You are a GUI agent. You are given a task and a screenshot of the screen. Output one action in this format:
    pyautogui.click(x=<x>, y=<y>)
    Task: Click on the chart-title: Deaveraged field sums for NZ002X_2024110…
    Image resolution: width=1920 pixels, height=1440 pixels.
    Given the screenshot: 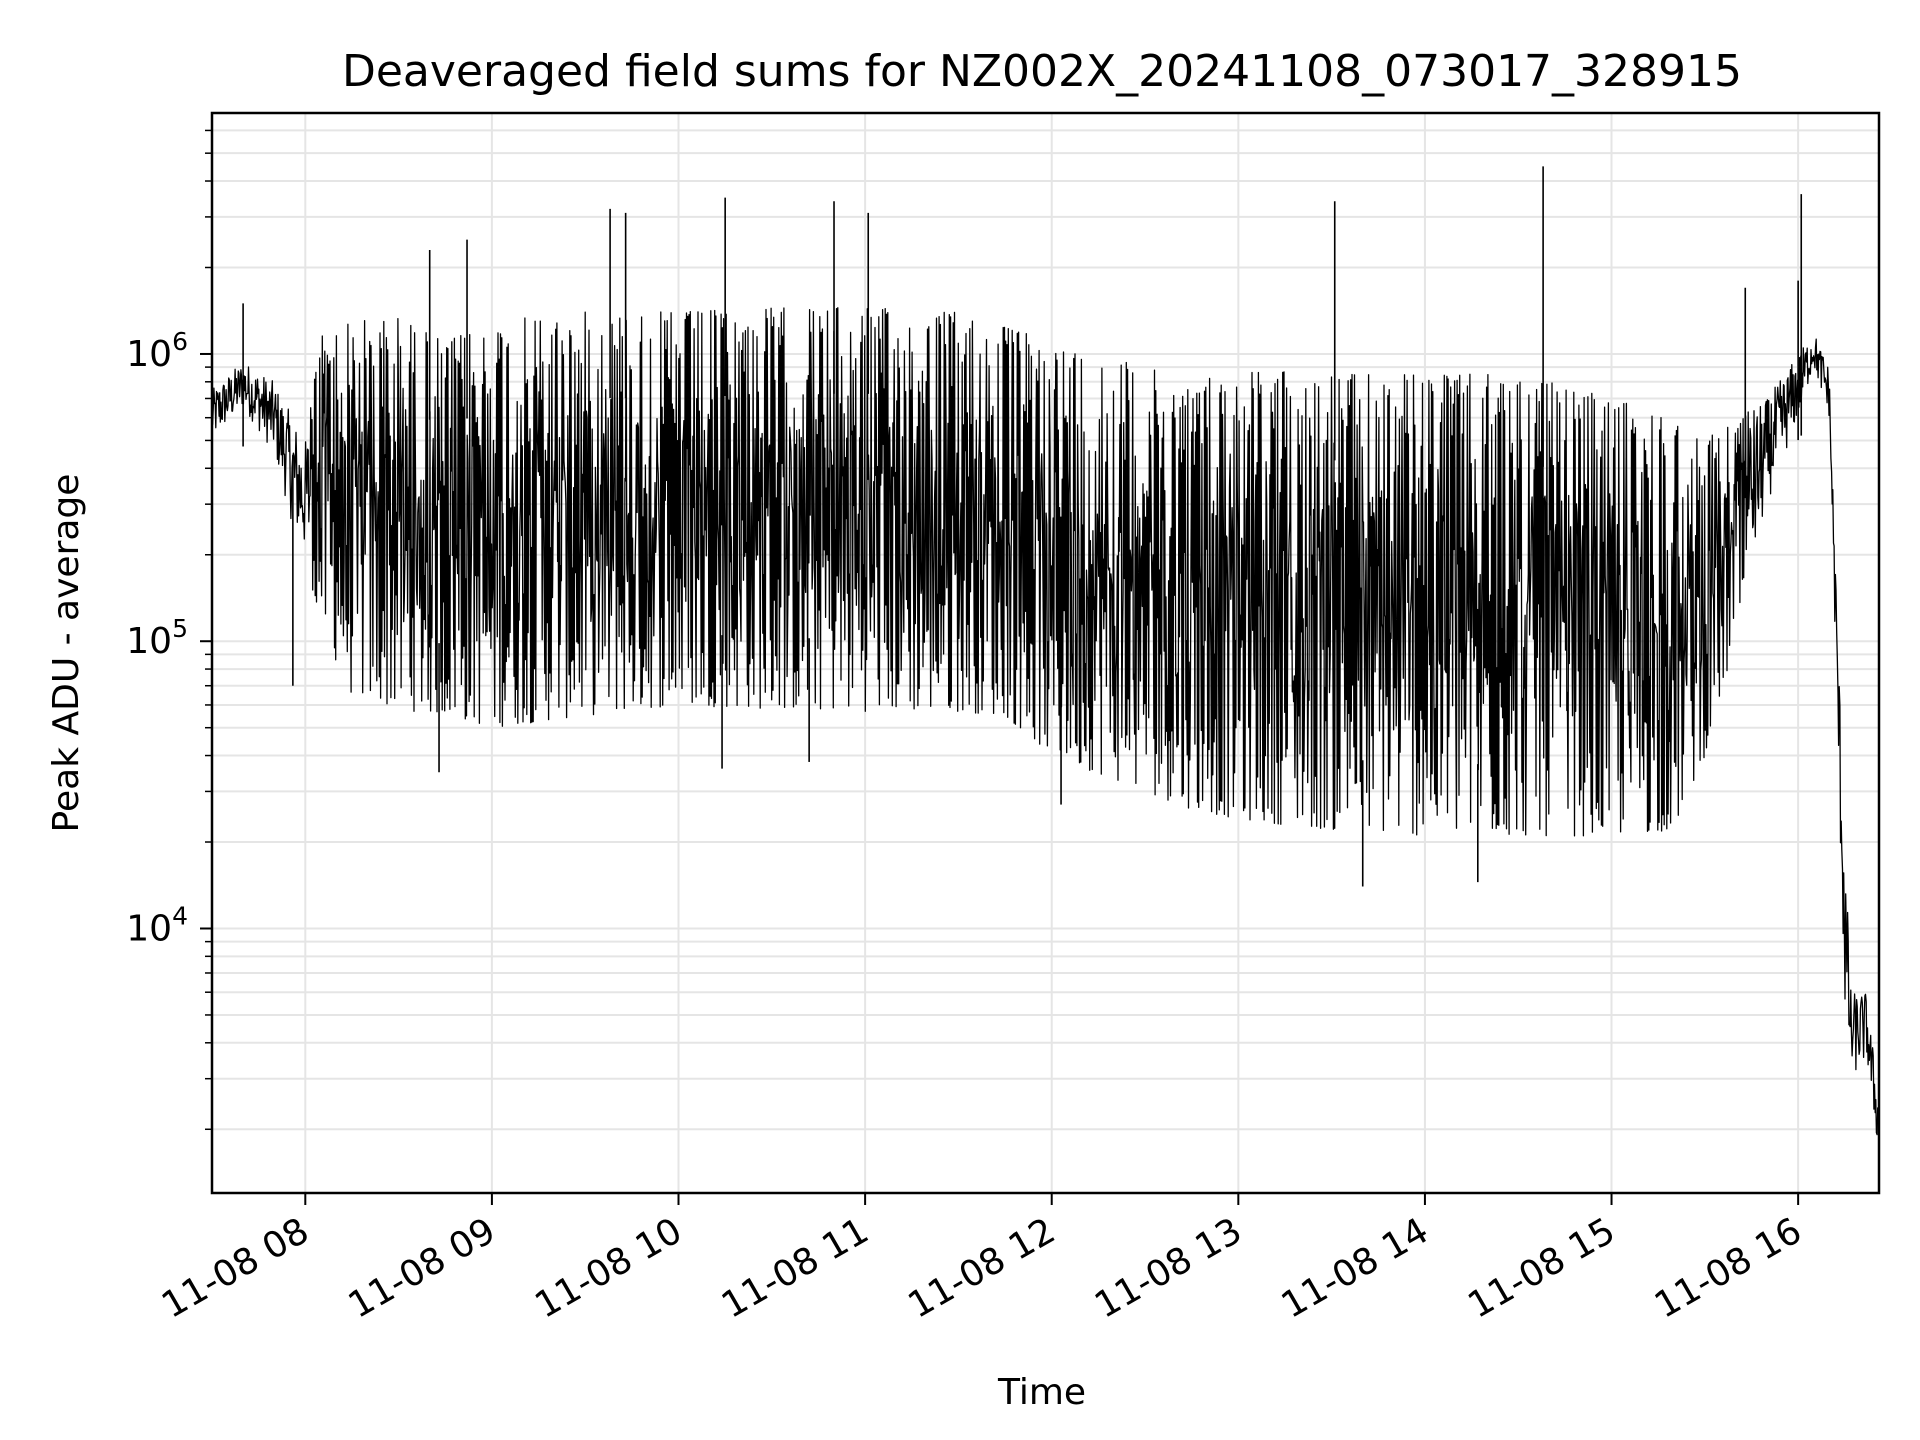 What is the action you would take?
    pyautogui.click(x=1042, y=71)
    